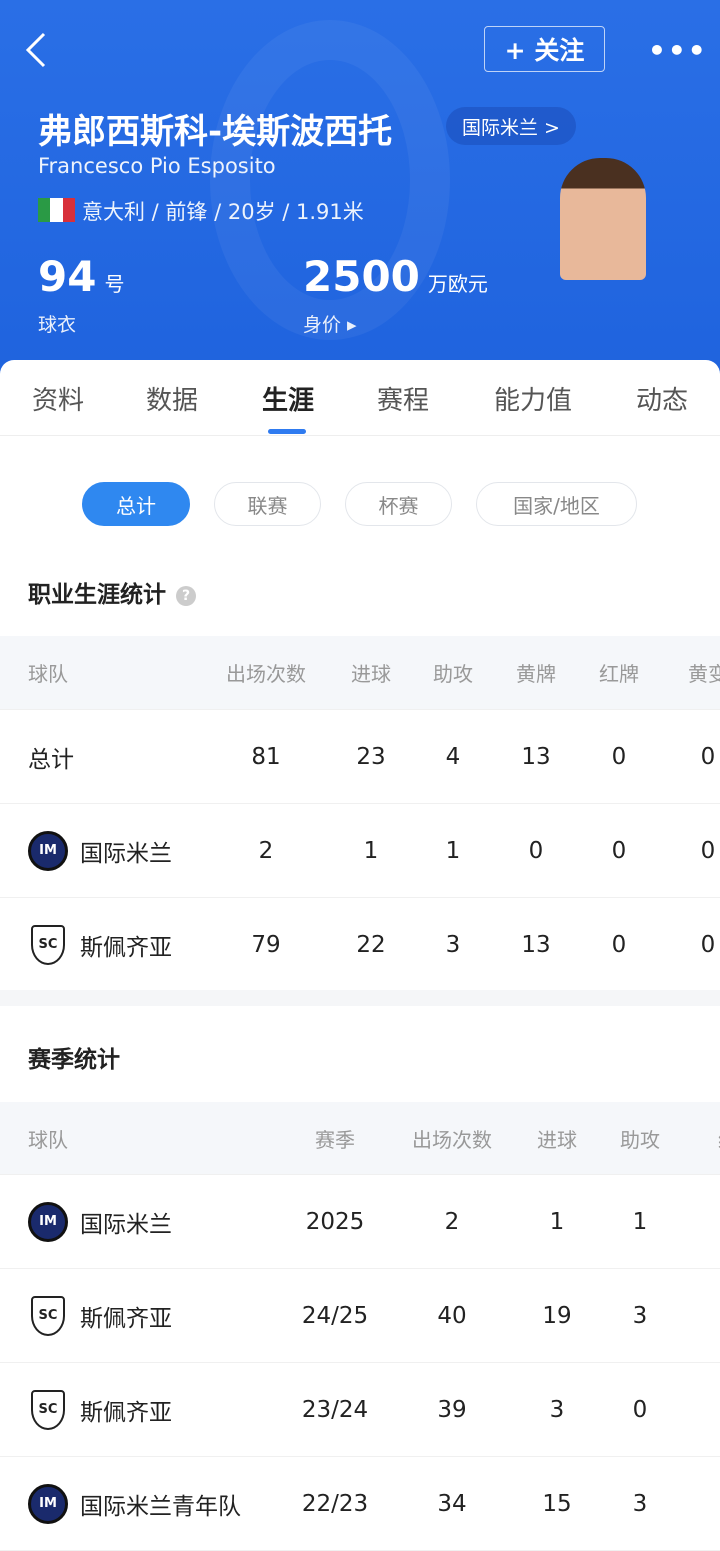  Describe the element at coordinates (453, 756) in the screenshot. I see `stat-cell: 4` at that location.